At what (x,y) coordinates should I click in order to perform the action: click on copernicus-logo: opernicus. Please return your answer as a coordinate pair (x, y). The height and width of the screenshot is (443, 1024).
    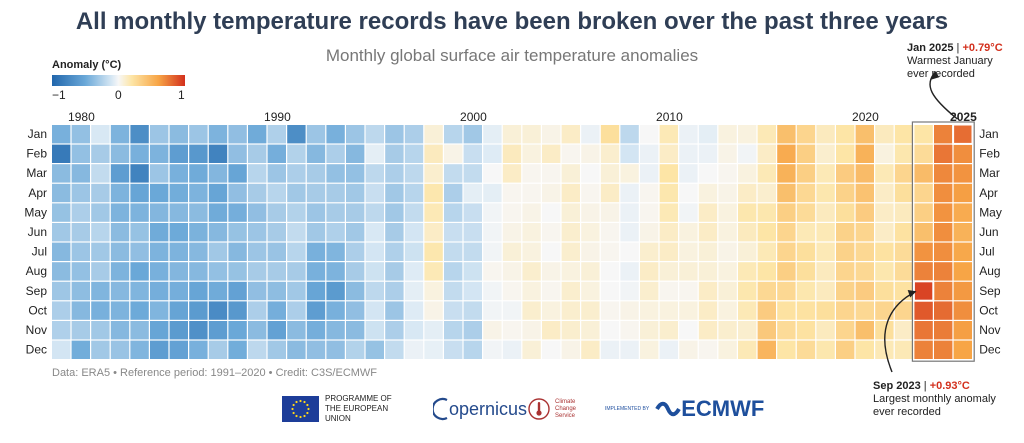
    Looking at the image, I should click on (480, 409).